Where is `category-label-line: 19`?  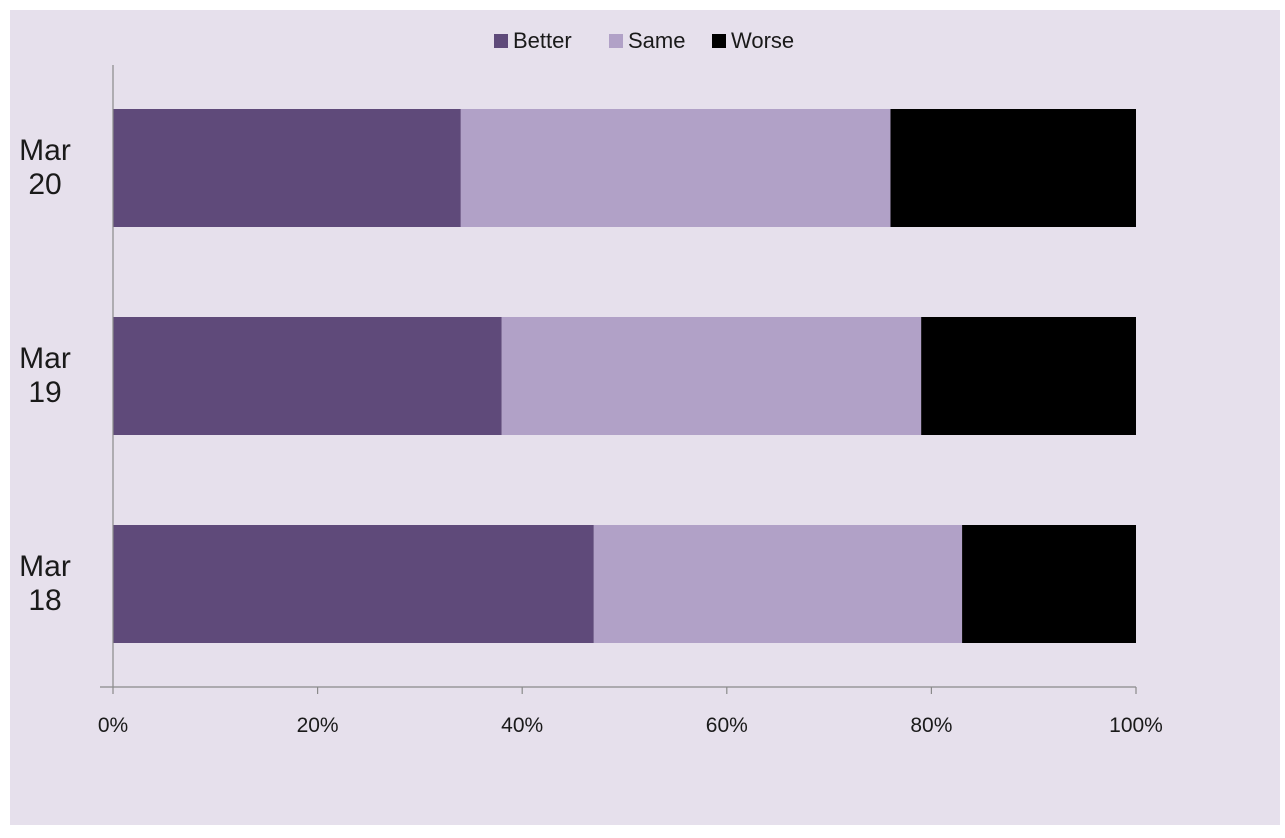
category-label-line: 19 is located at coordinates (44, 392).